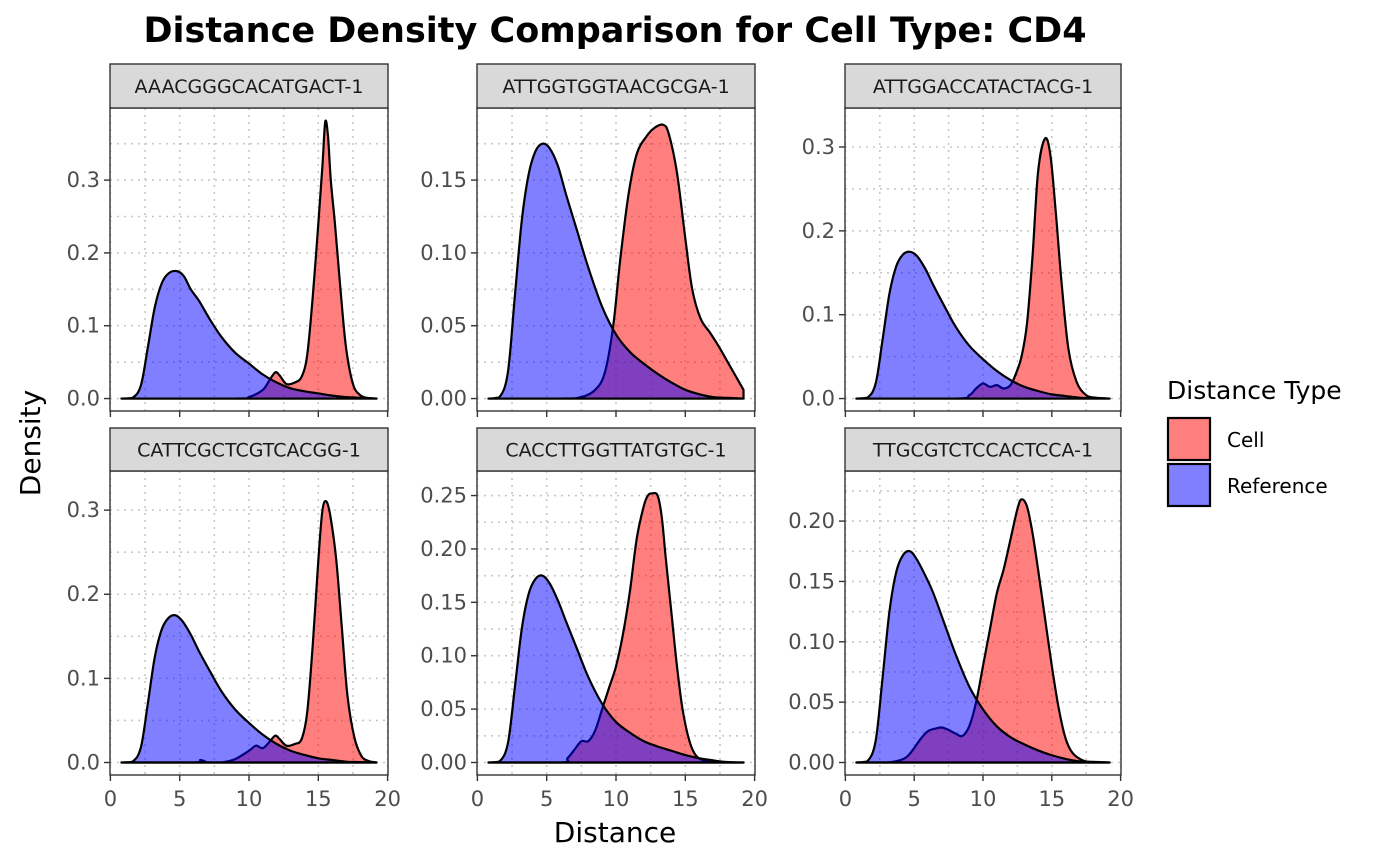 Image resolution: width=1400 pixels, height=866 pixels. What do you see at coordinates (962, 240) in the screenshot?
I see `facet-panel: ATTGGACCATACTACG-1 0.0 0.1 0.2 0.3` at bounding box center [962, 240].